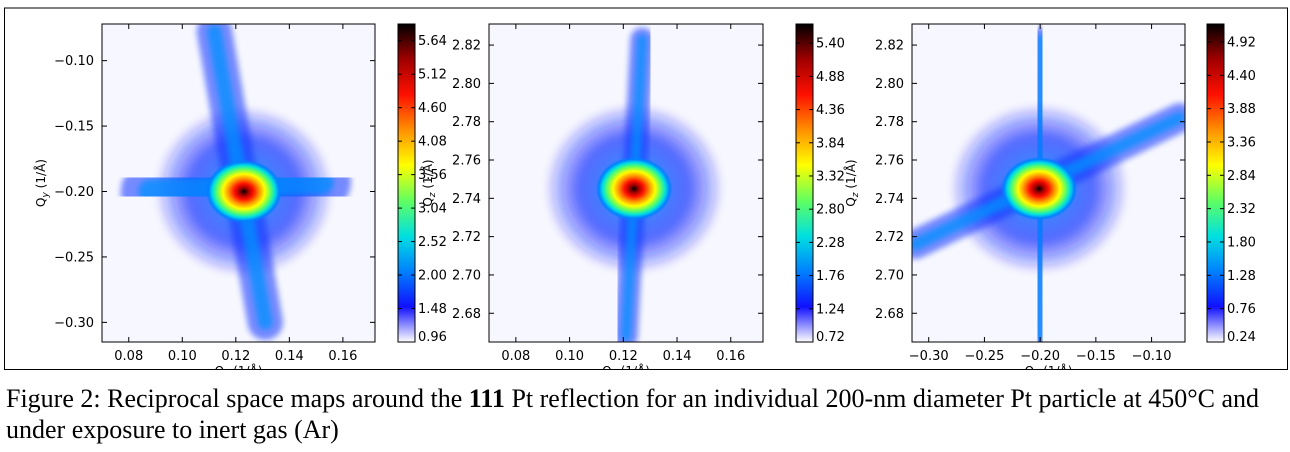 The height and width of the screenshot is (452, 1290). Describe the element at coordinates (486, 398) in the screenshot. I see `caption-reflection: 111` at that location.